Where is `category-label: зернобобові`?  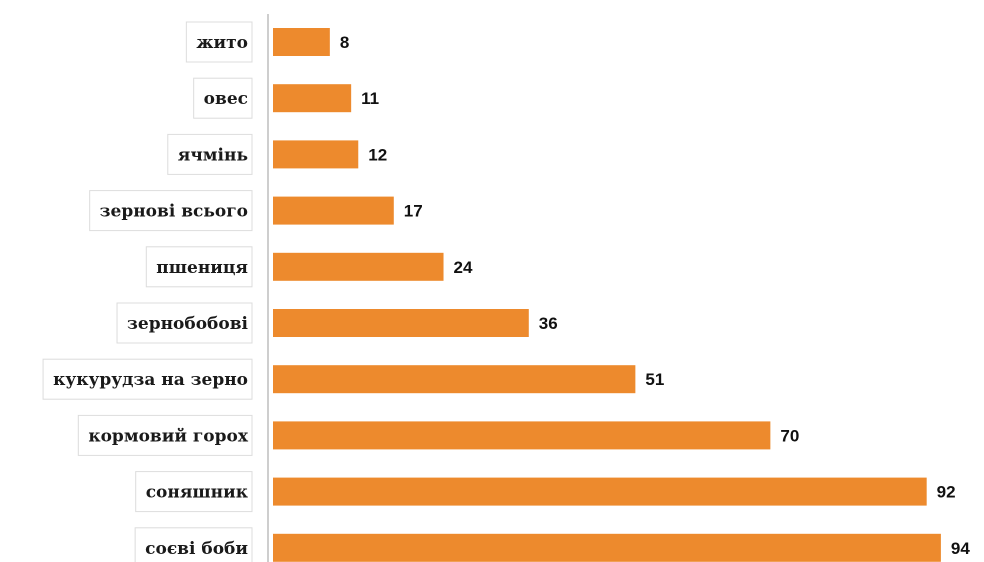
category-label: зернобобові is located at coordinates (188, 324).